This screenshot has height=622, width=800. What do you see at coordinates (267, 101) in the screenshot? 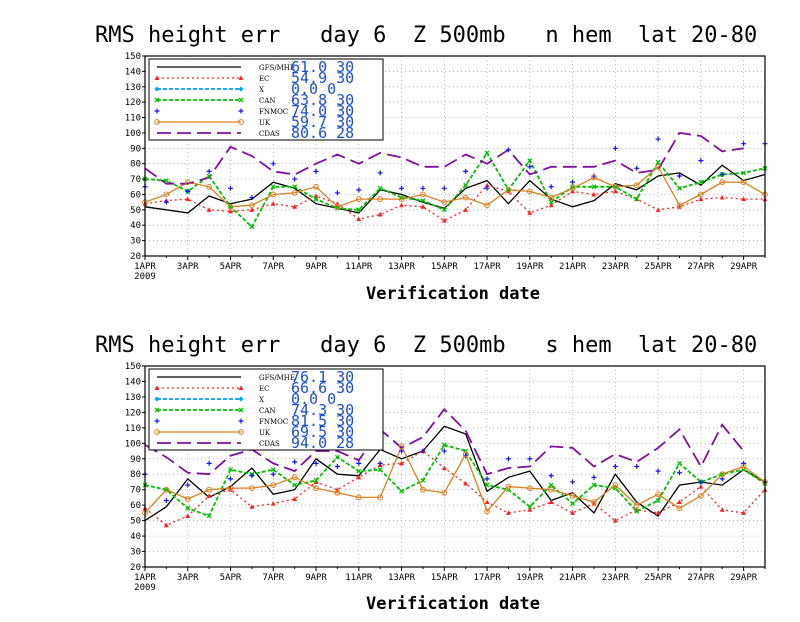
I see `legend-label: CAN` at bounding box center [267, 101].